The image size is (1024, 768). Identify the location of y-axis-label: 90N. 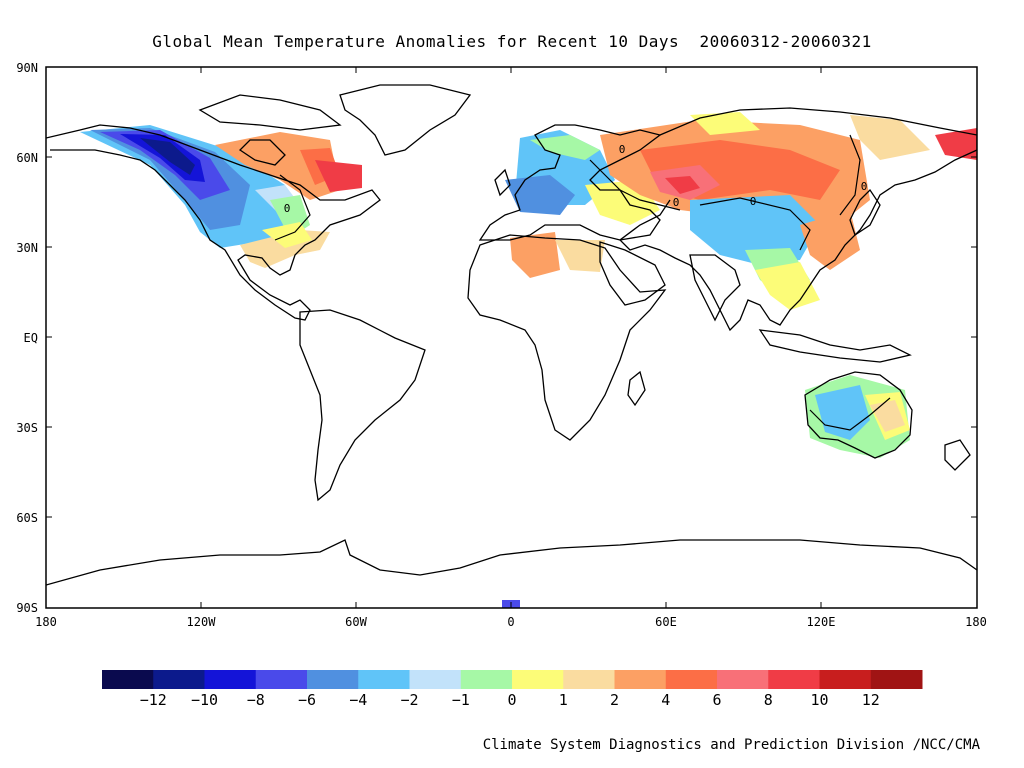
(27, 68).